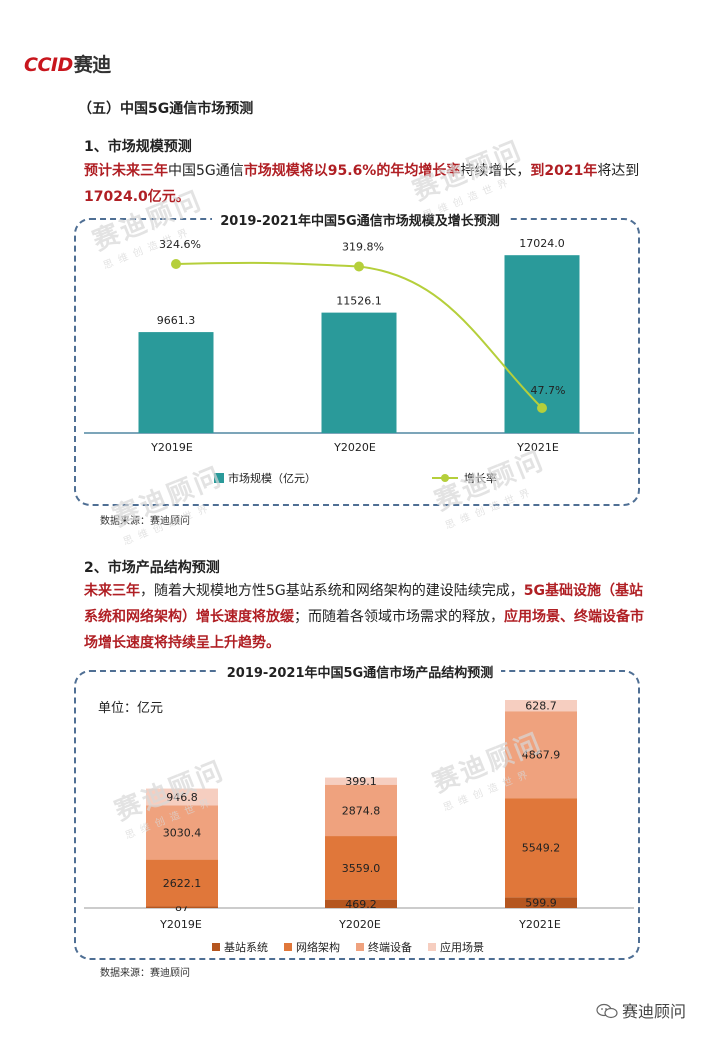 The width and height of the screenshot is (720, 1040). What do you see at coordinates (332, 591) in the screenshot?
I see `paragraph-run: ，随着大规模地方性5G基站系统和网络架构的建设陆续完成，` at bounding box center [332, 591].